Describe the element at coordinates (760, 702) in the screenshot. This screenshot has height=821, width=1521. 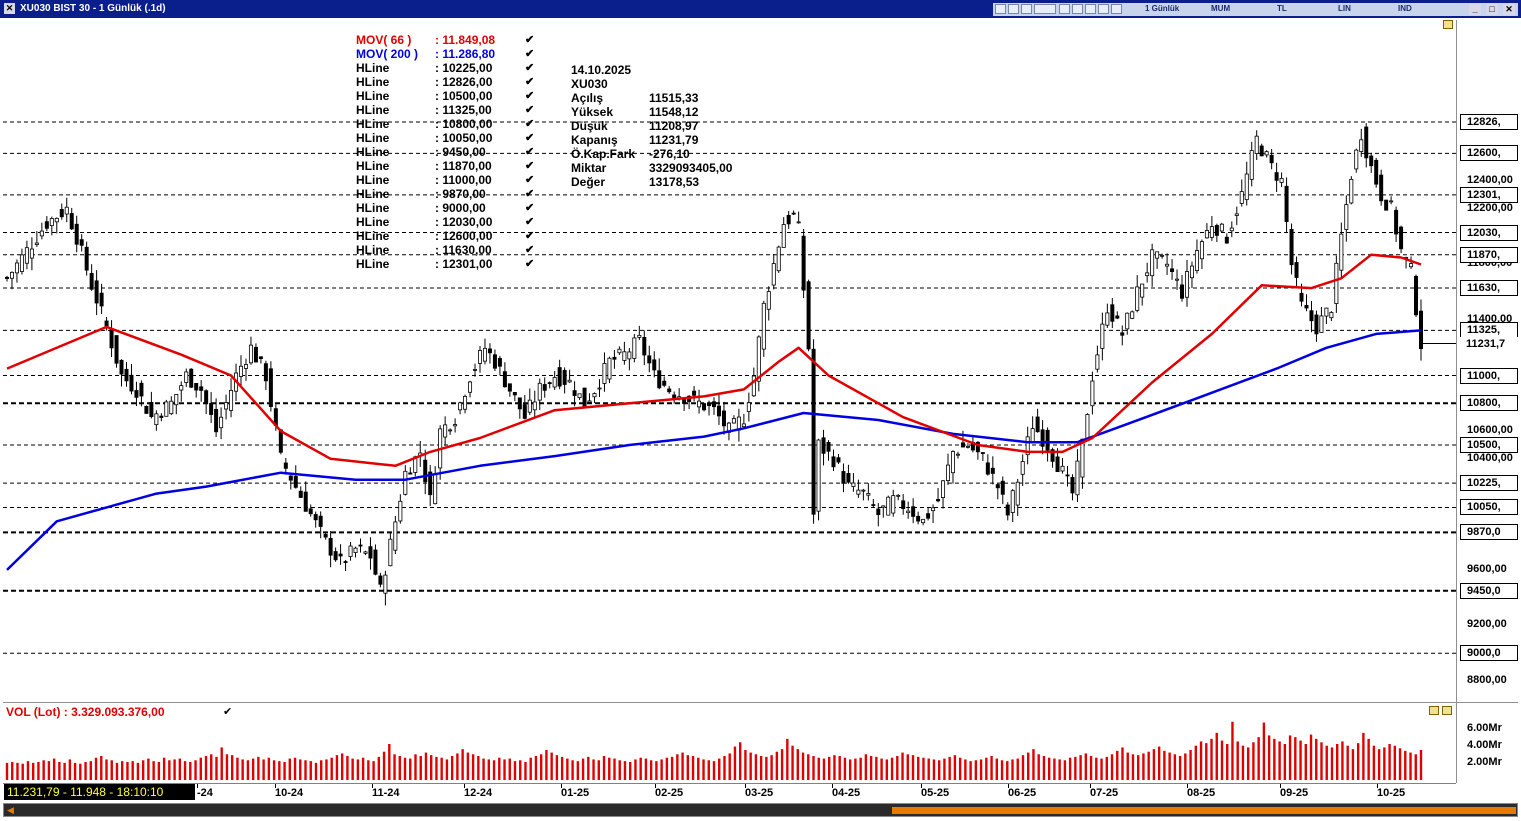
I see `pane-divider` at that location.